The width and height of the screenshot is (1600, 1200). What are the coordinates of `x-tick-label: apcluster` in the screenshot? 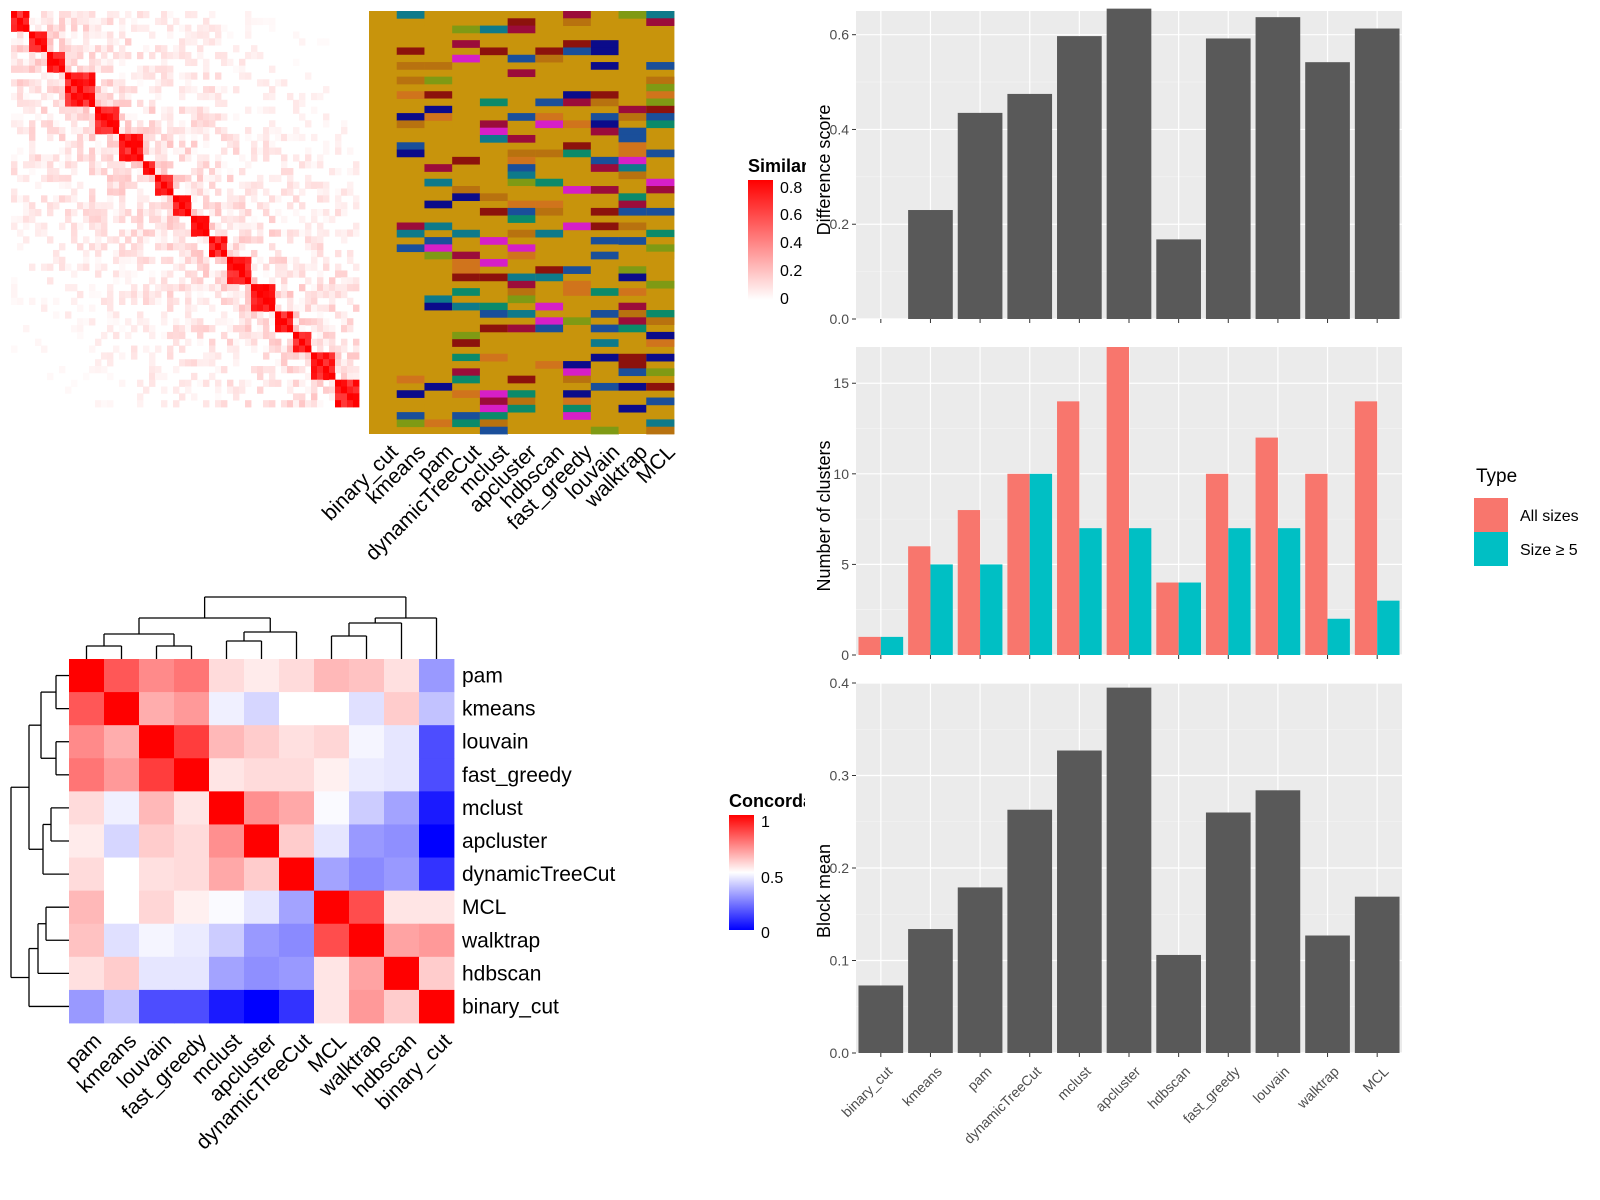 It's located at (1118, 1089).